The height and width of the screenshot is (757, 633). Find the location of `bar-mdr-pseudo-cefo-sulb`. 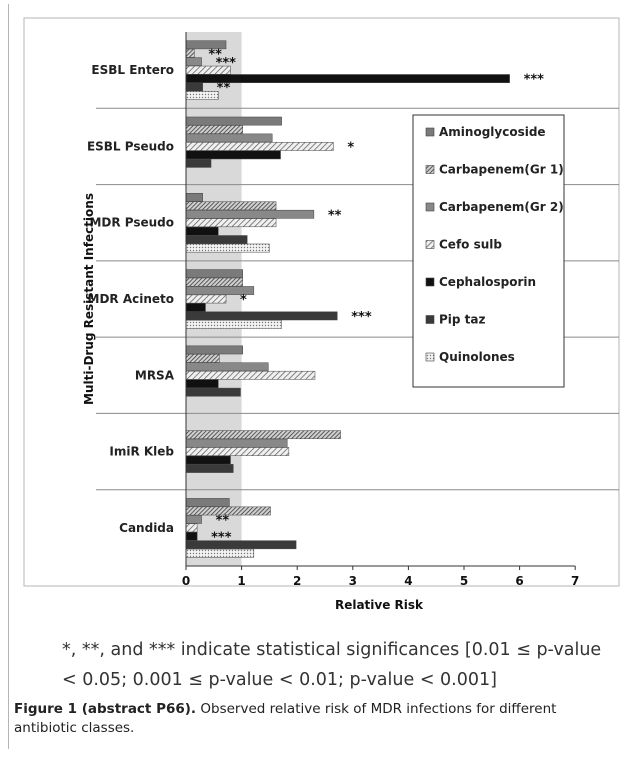

bar-mdr-pseudo-cefo-sulb is located at coordinates (231, 223).